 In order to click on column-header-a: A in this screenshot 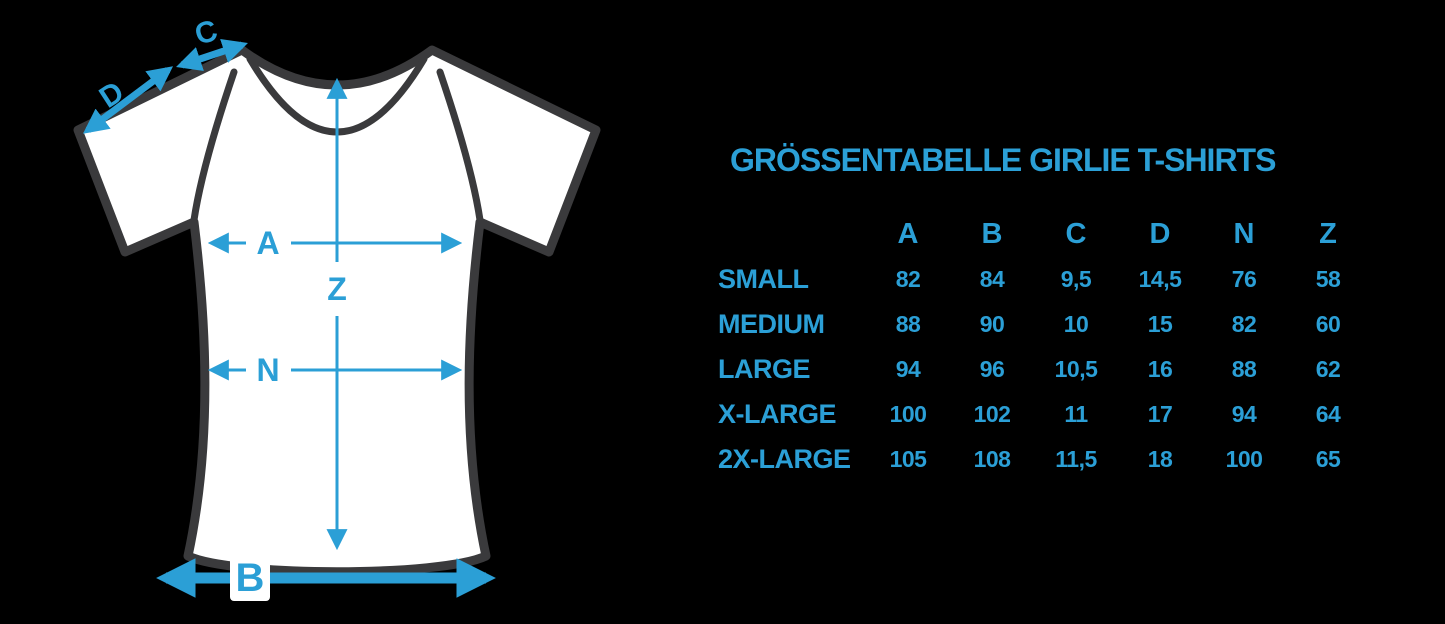, I will do `click(908, 234)`.